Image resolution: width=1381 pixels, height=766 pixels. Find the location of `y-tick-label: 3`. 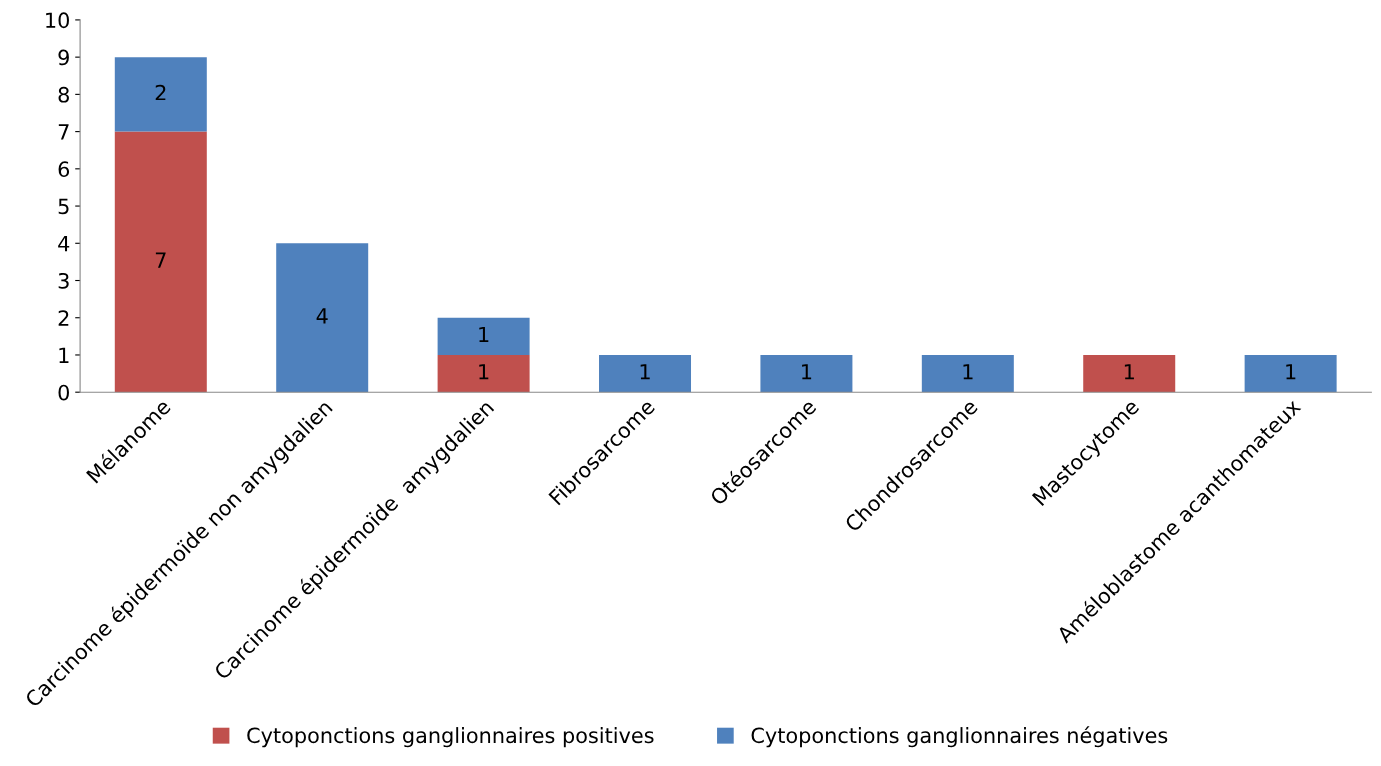

y-tick-label: 3 is located at coordinates (63, 280).